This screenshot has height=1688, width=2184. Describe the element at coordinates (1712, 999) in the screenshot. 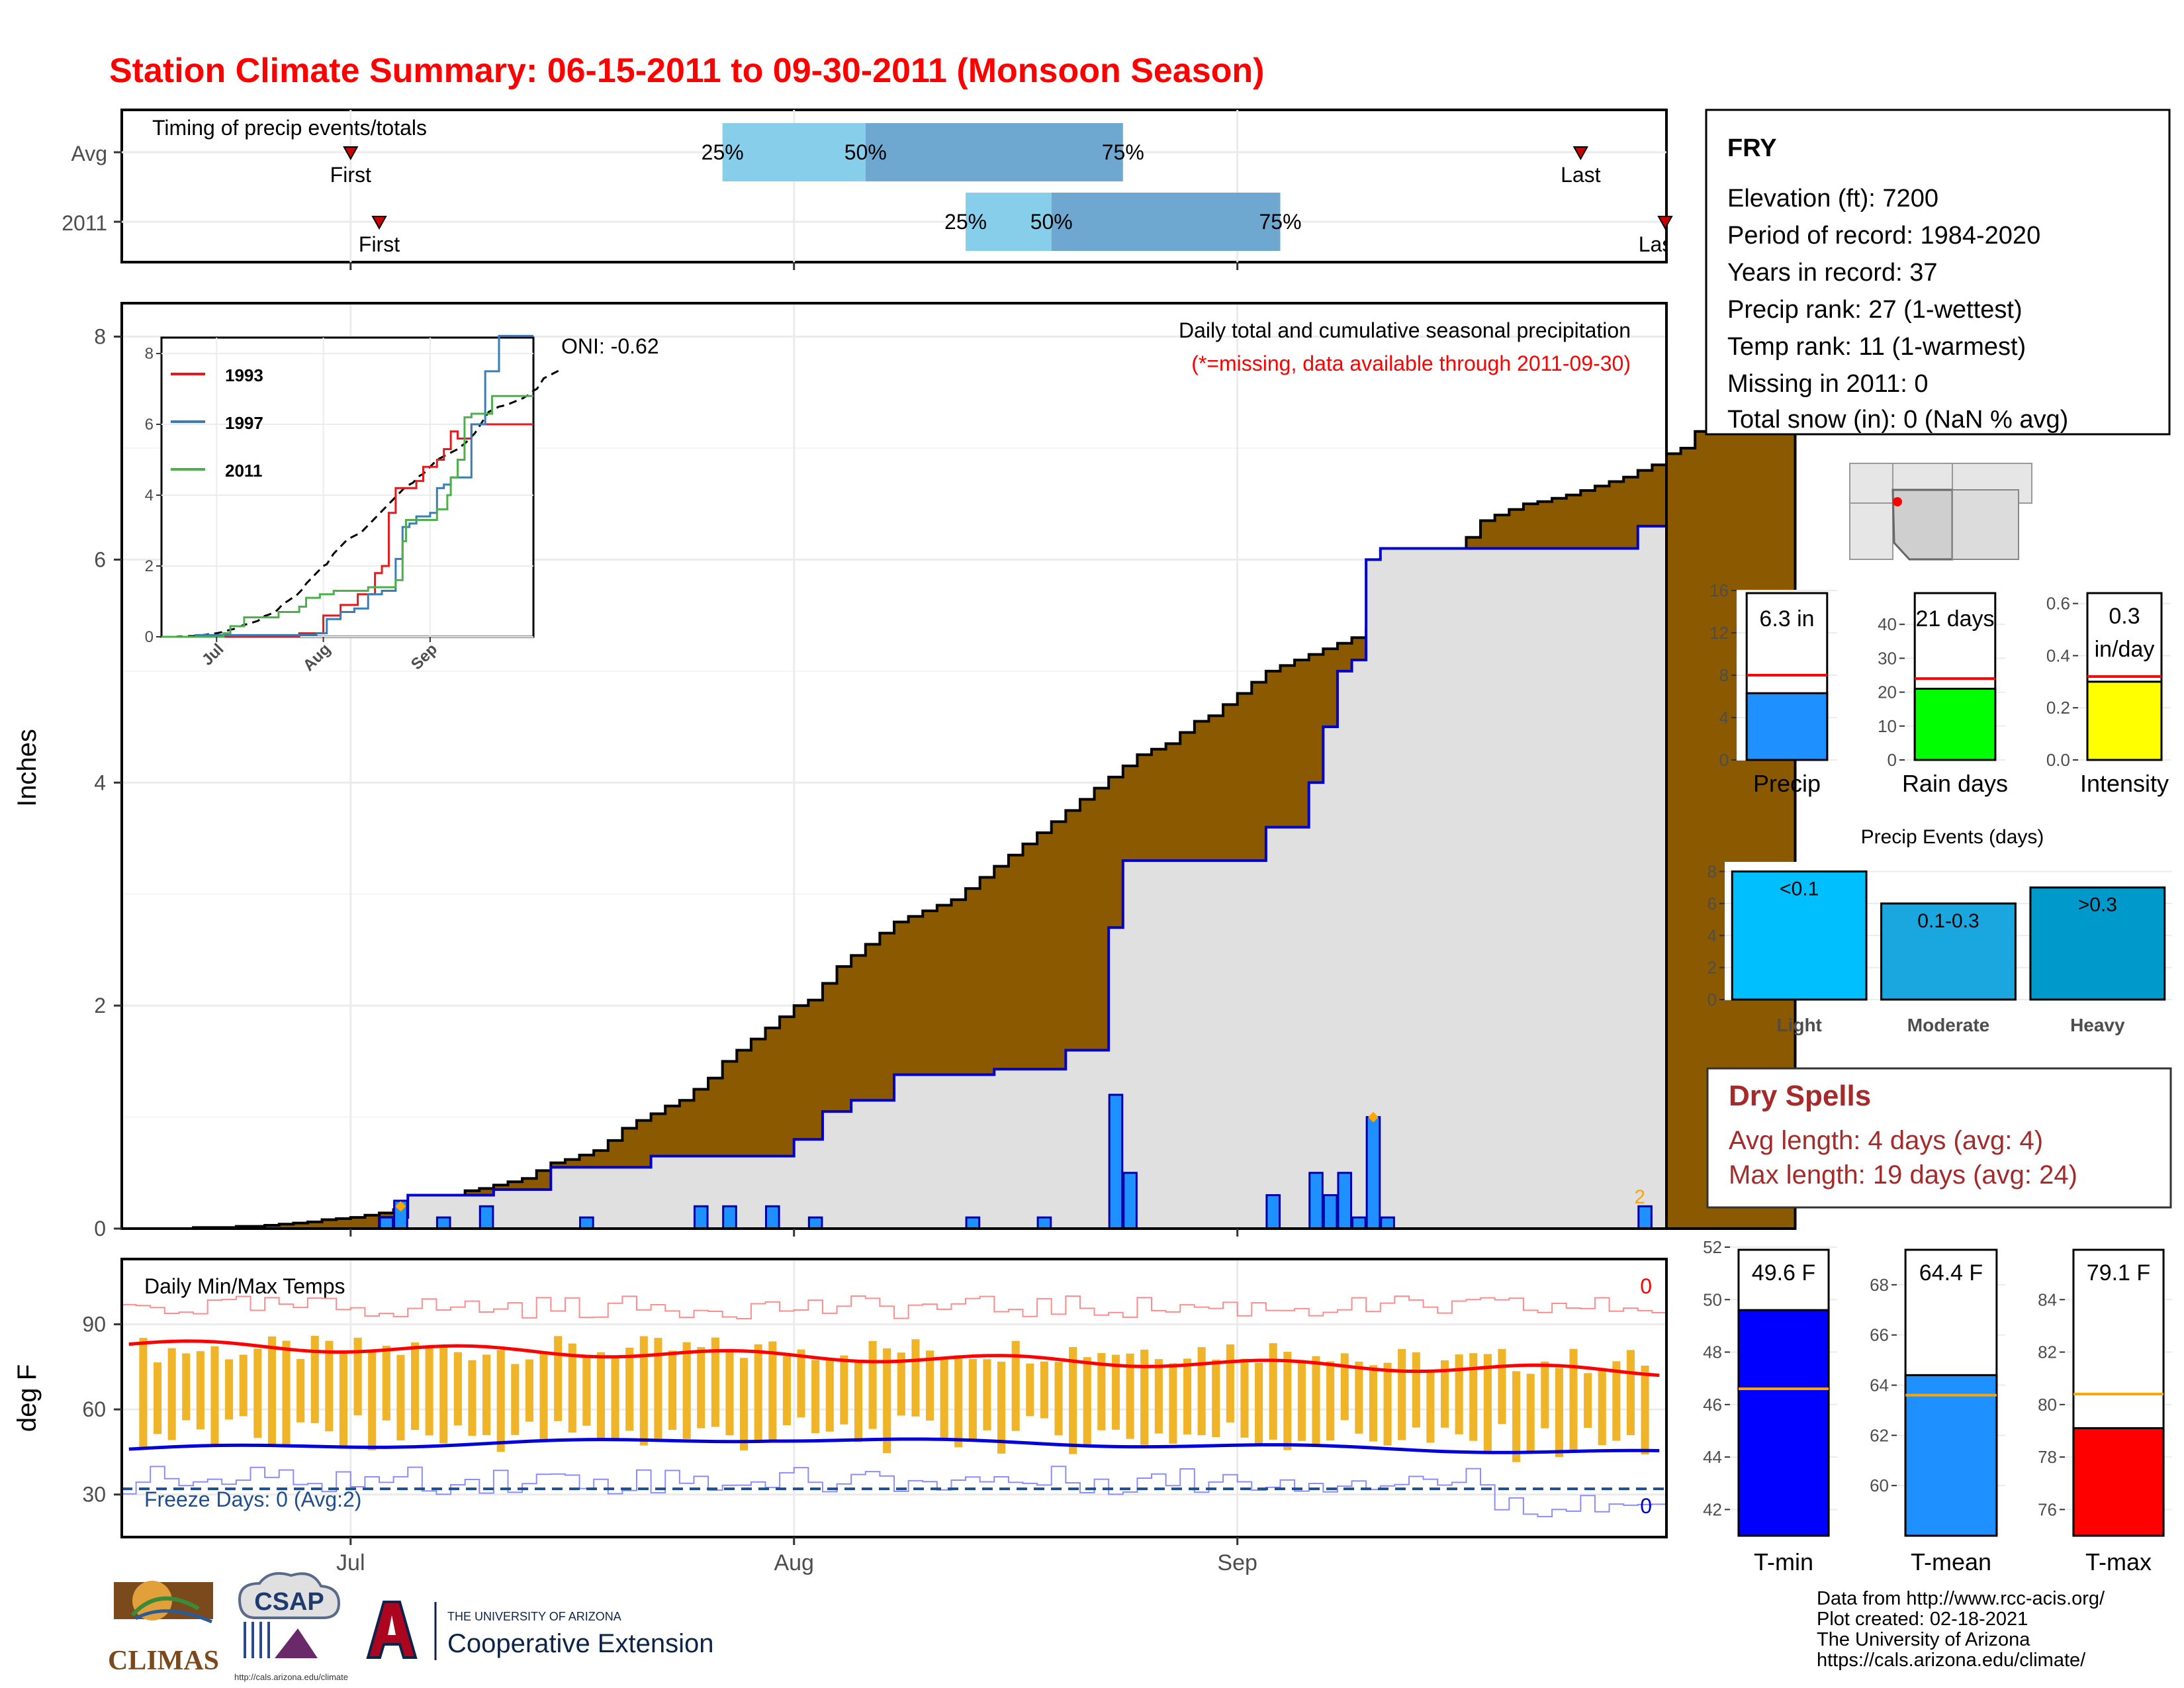

I see `precip-event-ytick: 0` at that location.